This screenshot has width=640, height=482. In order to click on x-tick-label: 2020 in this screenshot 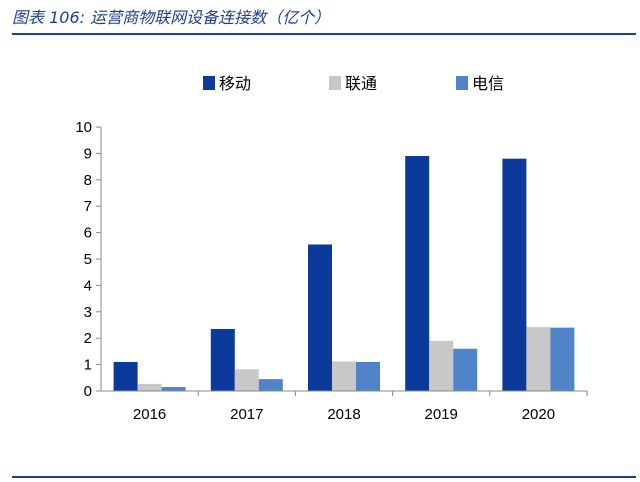, I will do `click(538, 414)`.